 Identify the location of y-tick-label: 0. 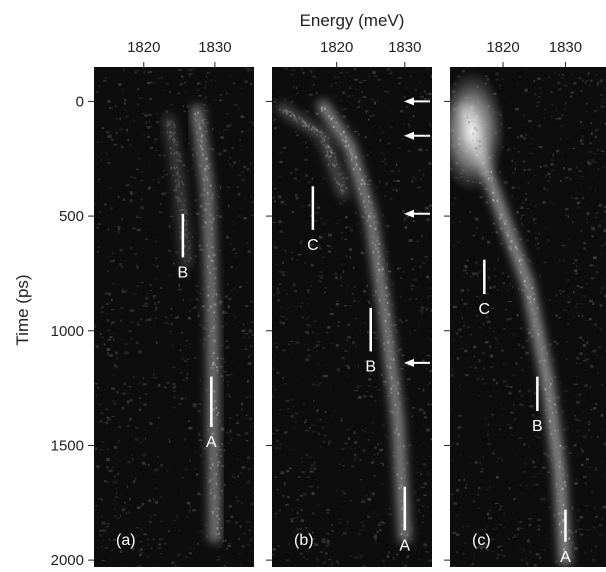
(80, 101).